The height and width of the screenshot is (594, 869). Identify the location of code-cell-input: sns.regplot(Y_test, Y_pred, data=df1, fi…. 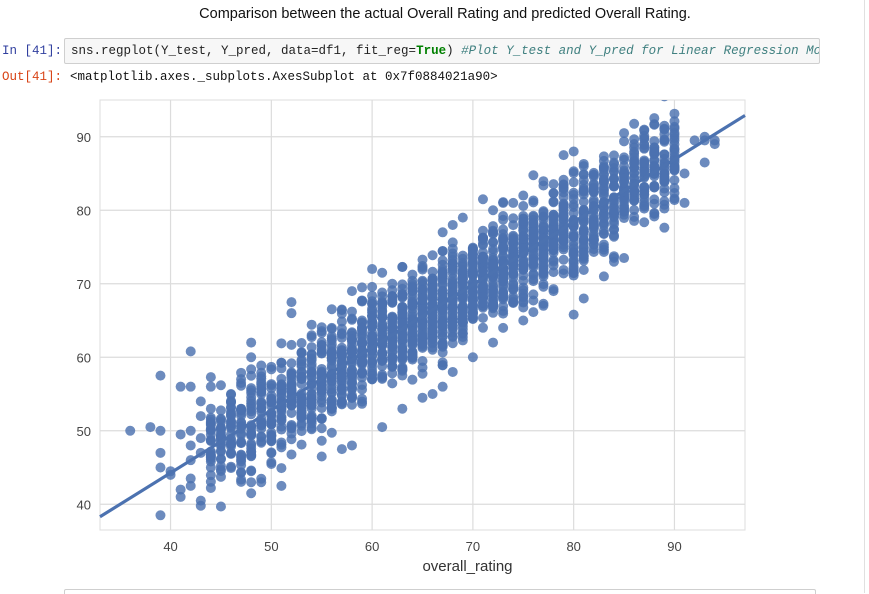
(442, 51).